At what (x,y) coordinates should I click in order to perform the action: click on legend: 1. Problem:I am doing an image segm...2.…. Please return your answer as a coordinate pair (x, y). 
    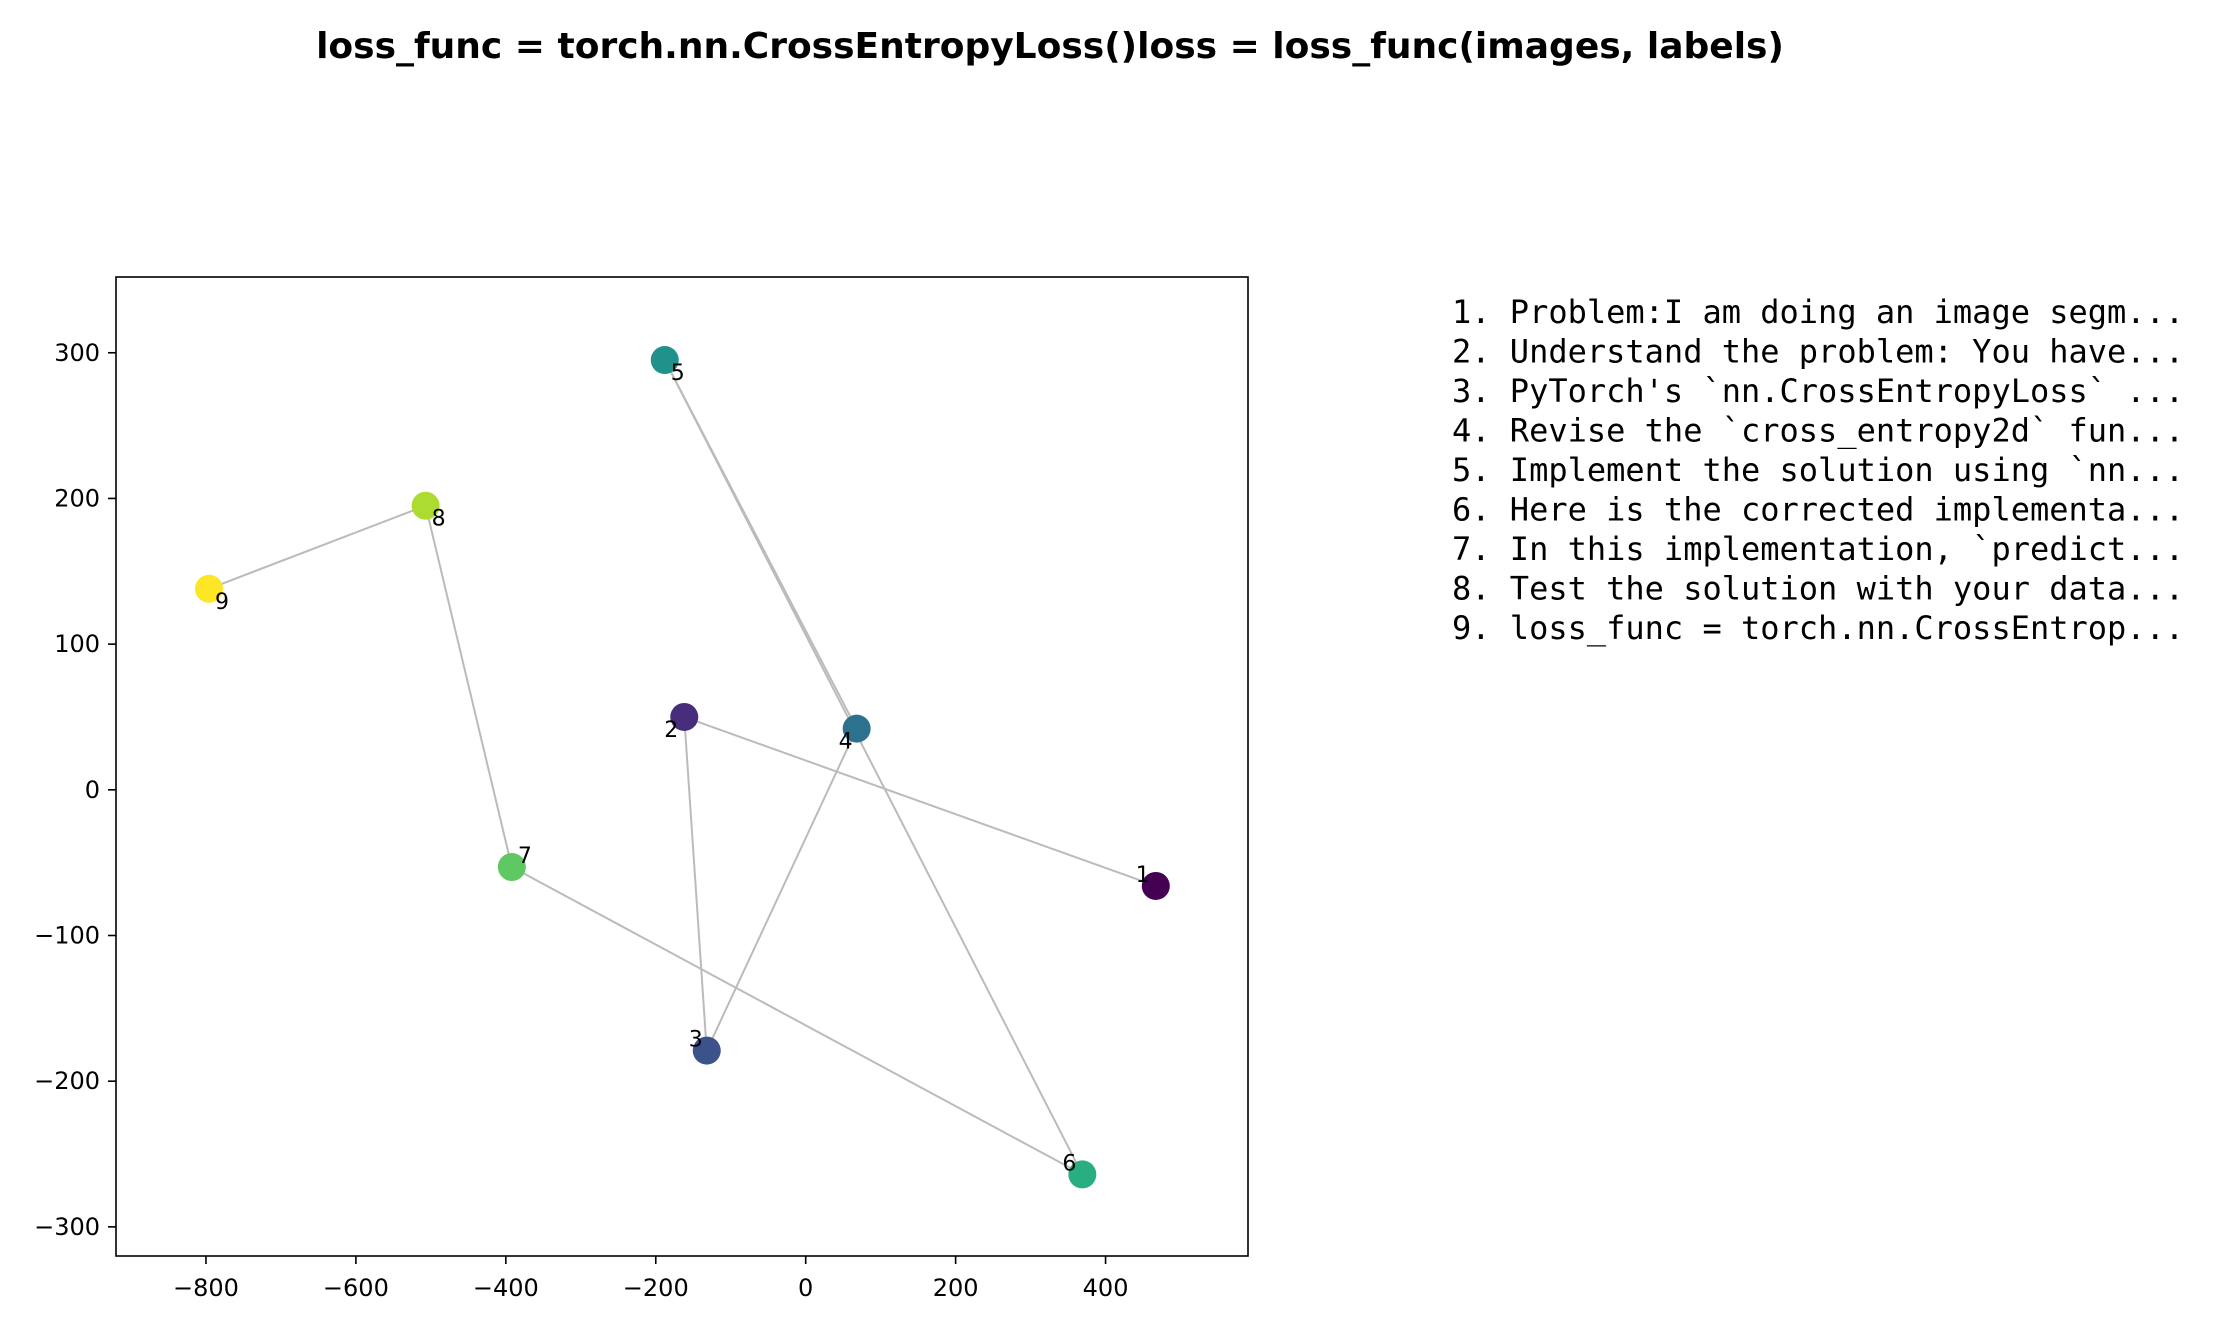
    Looking at the image, I should click on (1818, 470).